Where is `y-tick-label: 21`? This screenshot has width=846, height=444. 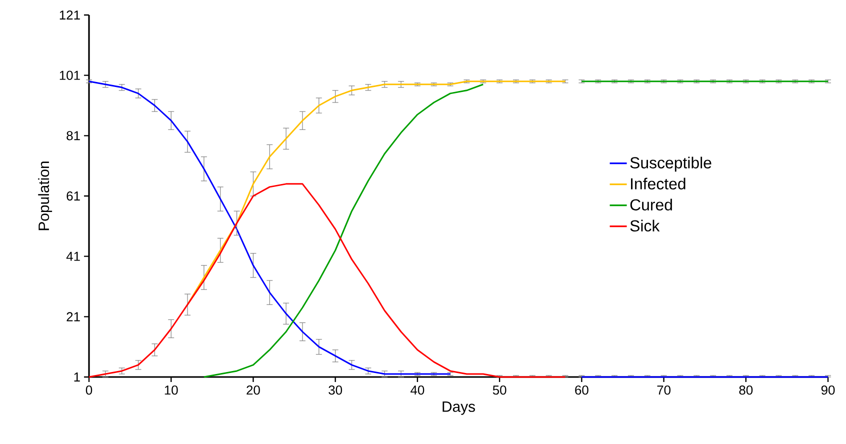 y-tick-label: 21 is located at coordinates (73, 317).